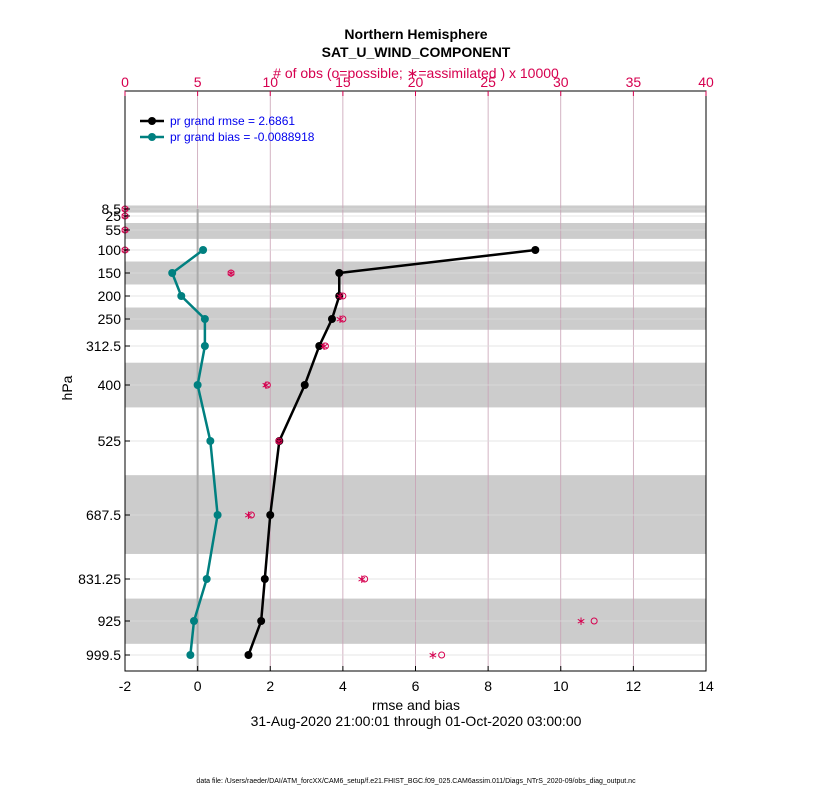 This screenshot has height=805, width=830. What do you see at coordinates (103, 655) in the screenshot?
I see `y-tick-999-5: 999.5` at bounding box center [103, 655].